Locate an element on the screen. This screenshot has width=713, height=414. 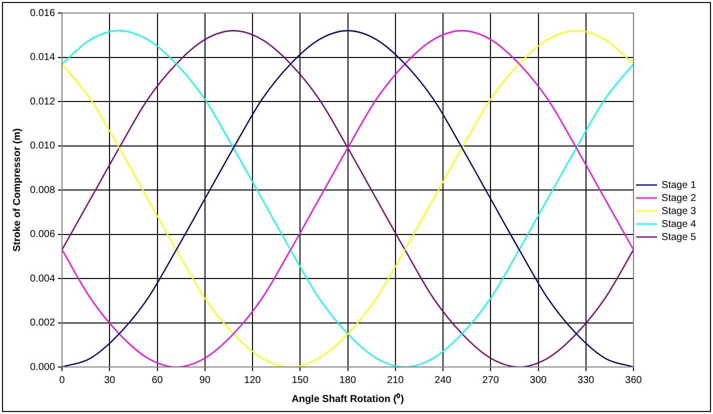
x-tick-label: 60 is located at coordinates (158, 380).